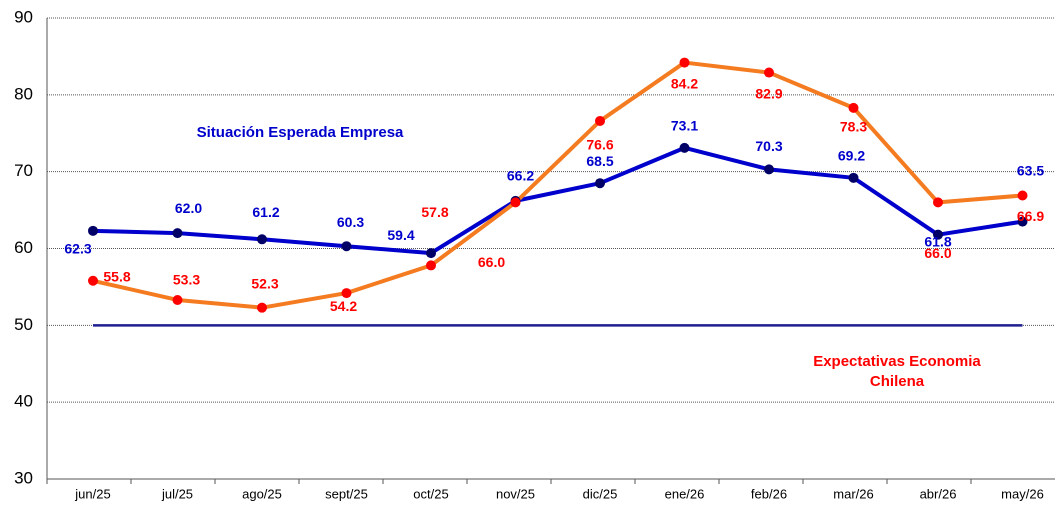 This screenshot has width=1055, height=506. Describe the element at coordinates (23, 93) in the screenshot. I see `y-tick-label: 80` at that location.